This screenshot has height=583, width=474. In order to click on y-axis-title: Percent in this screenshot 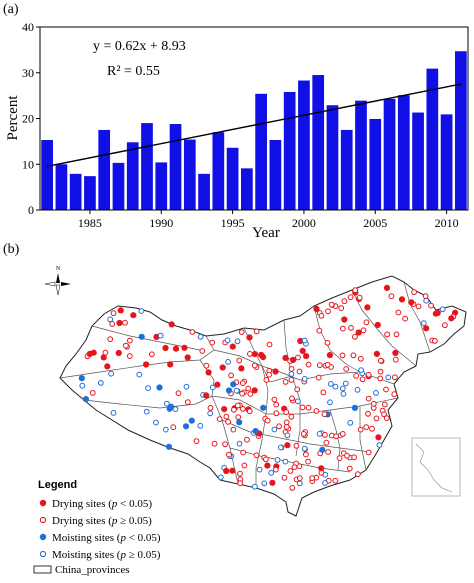, I will do `click(13, 118)`.